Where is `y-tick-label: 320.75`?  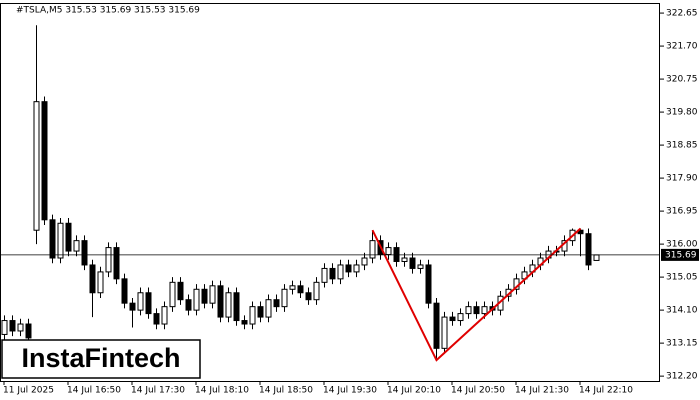
y-tick-label: 320.75 is located at coordinates (682, 80).